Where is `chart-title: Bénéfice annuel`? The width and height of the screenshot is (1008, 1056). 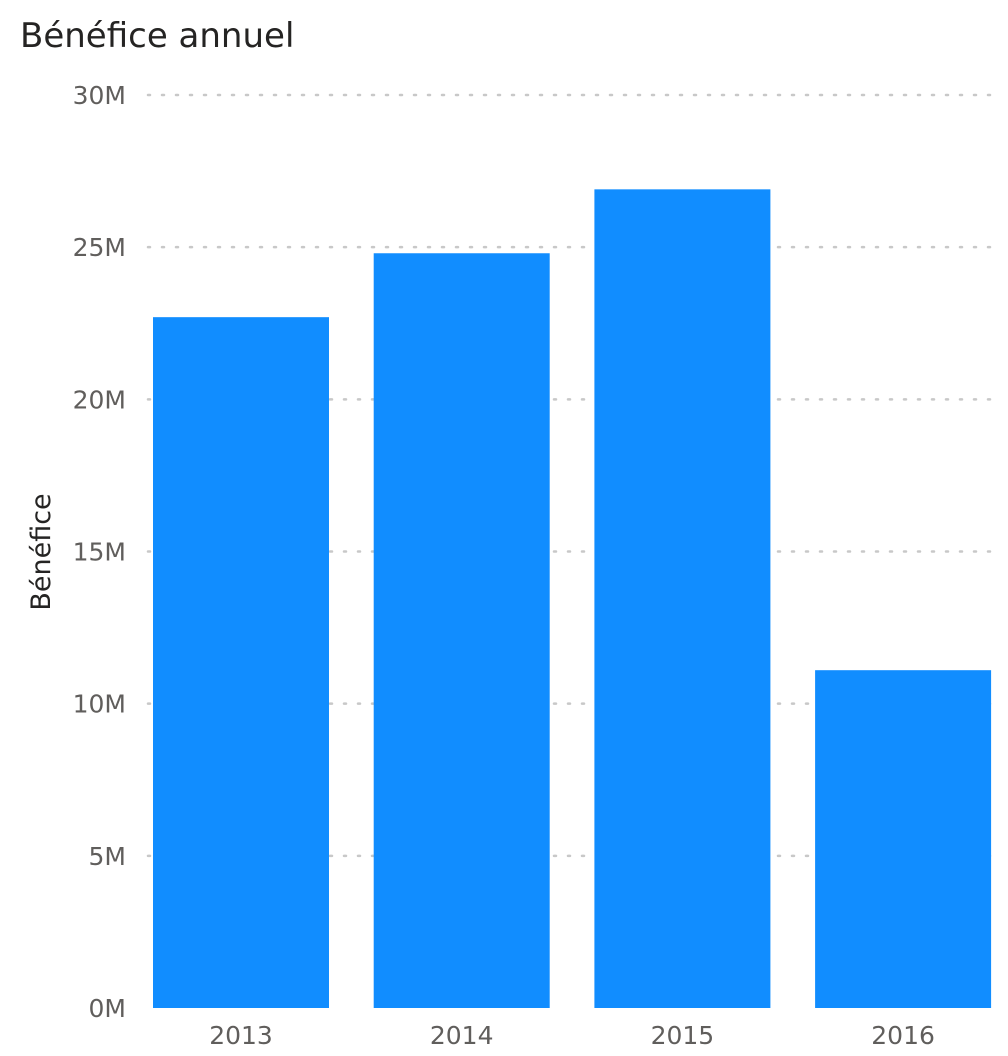
chart-title: Bénéfice annuel is located at coordinates (157, 36).